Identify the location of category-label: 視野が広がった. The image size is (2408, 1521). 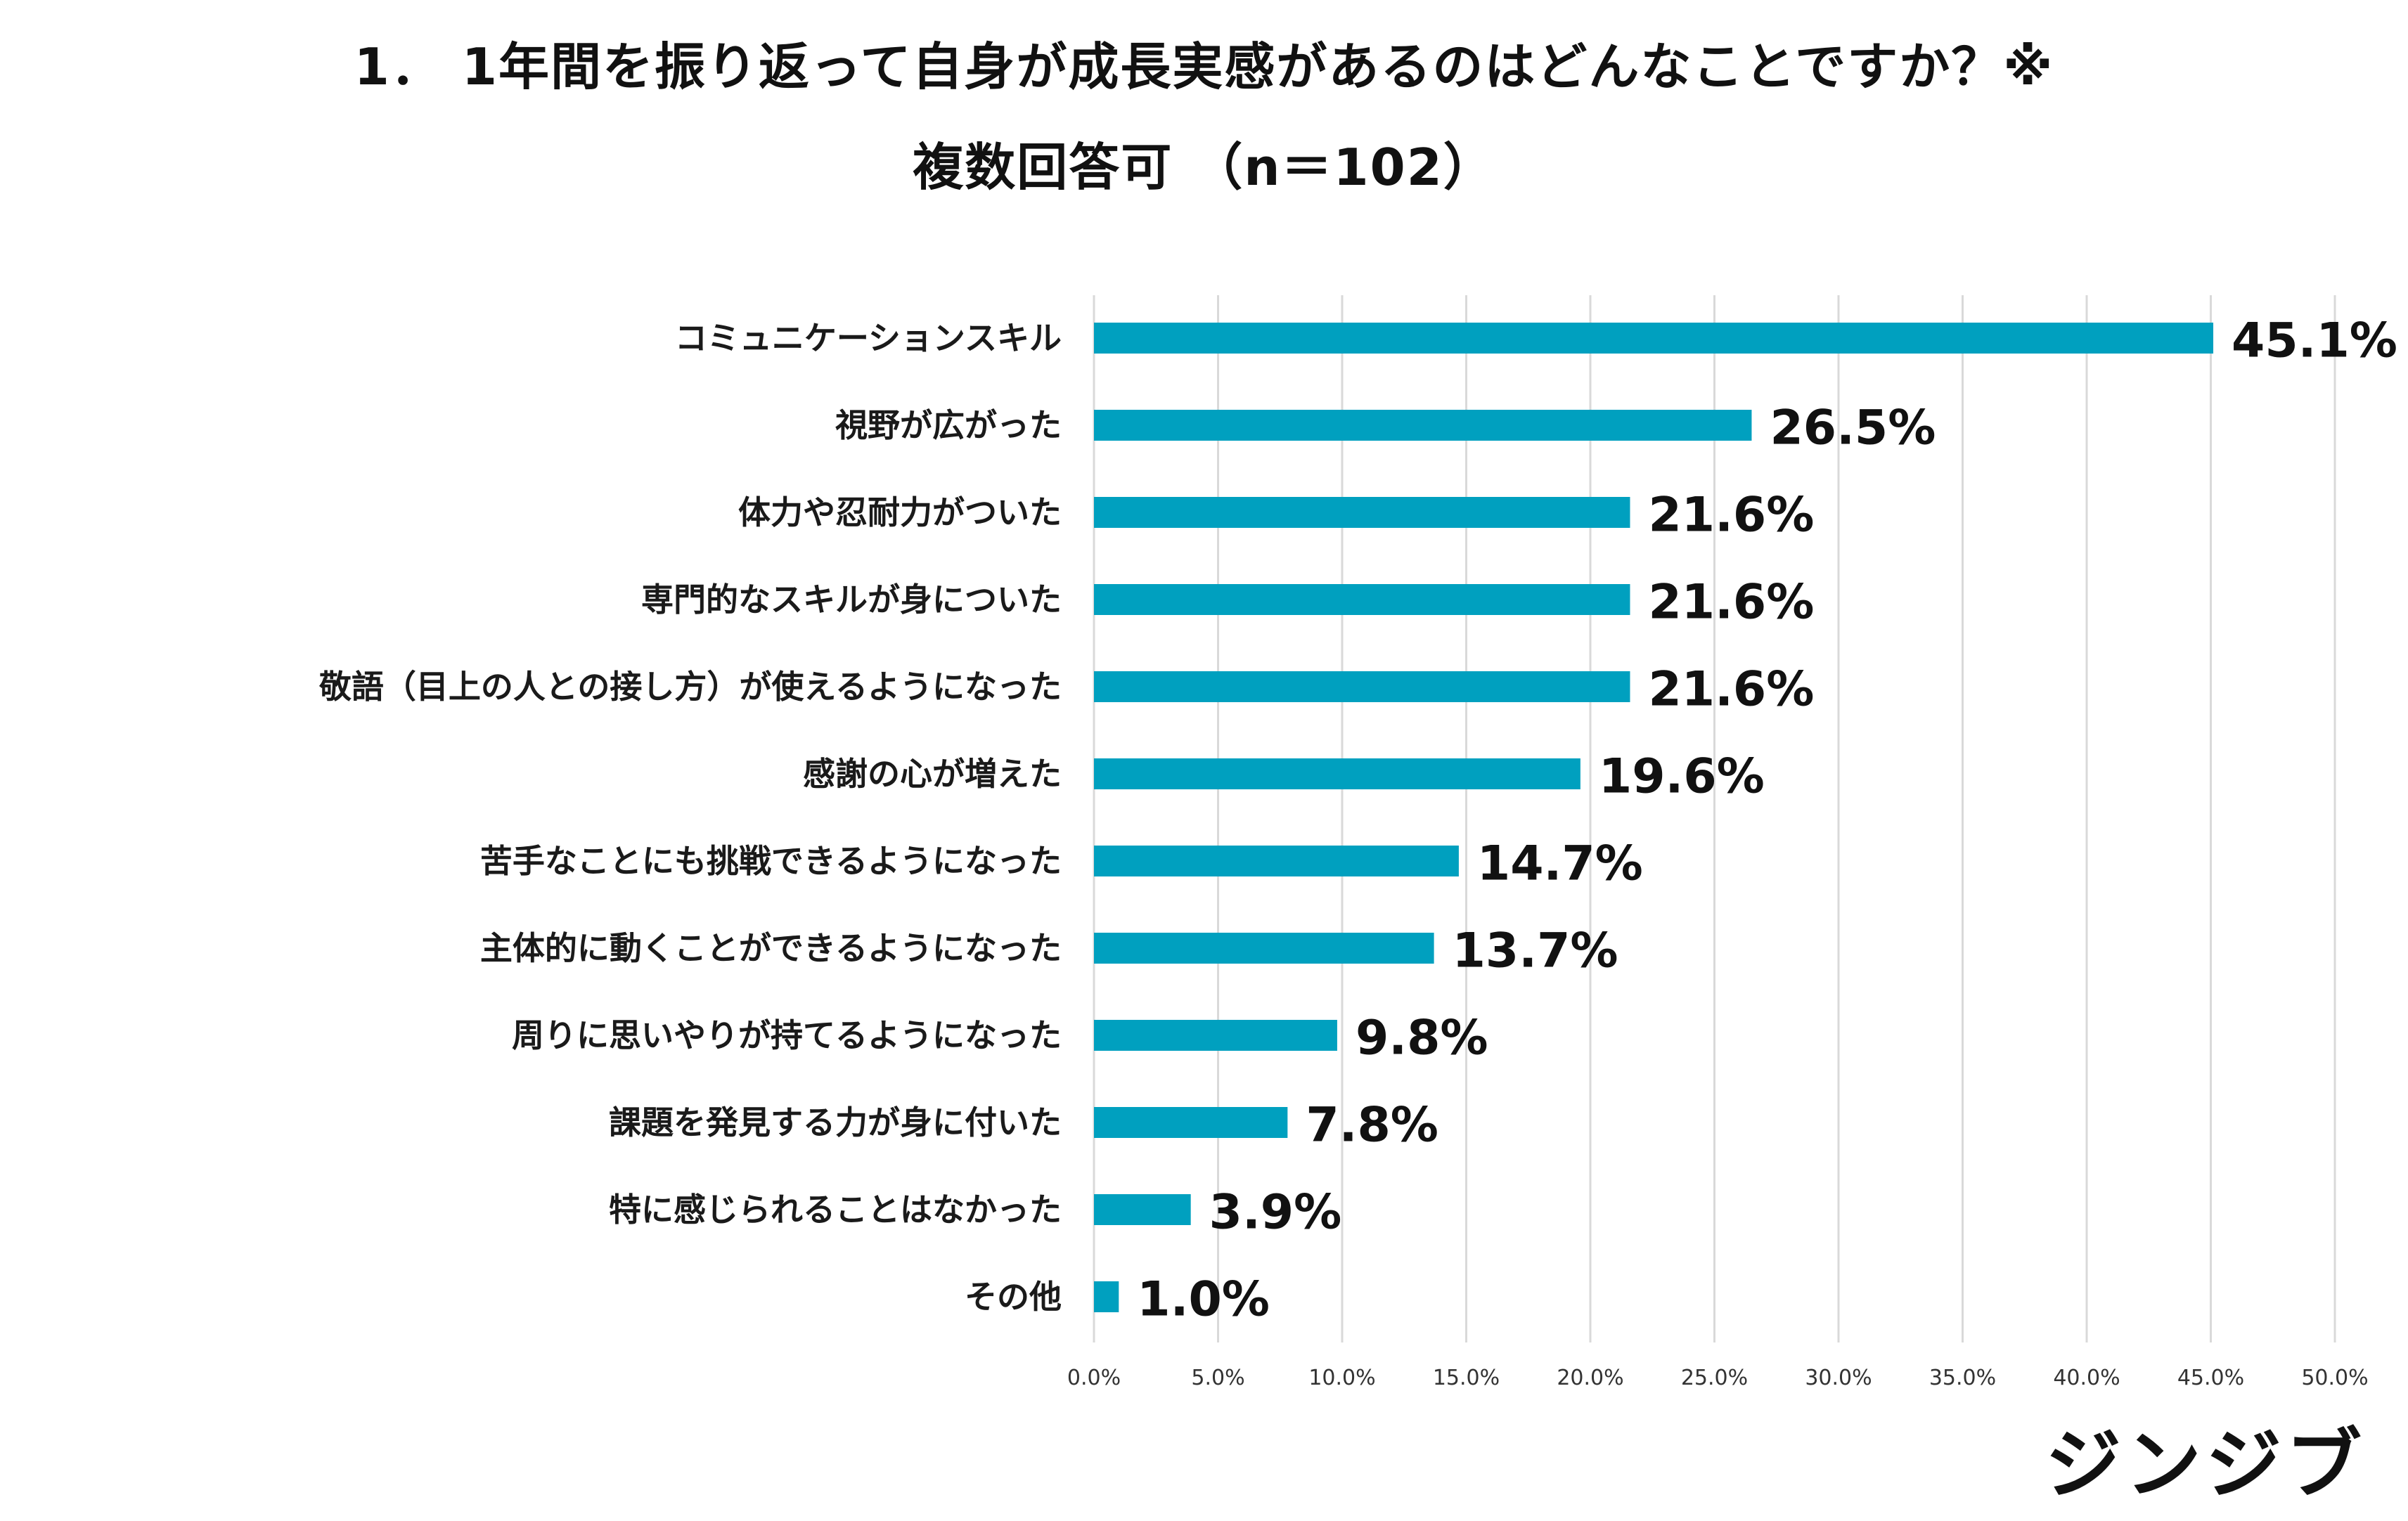
(948, 425).